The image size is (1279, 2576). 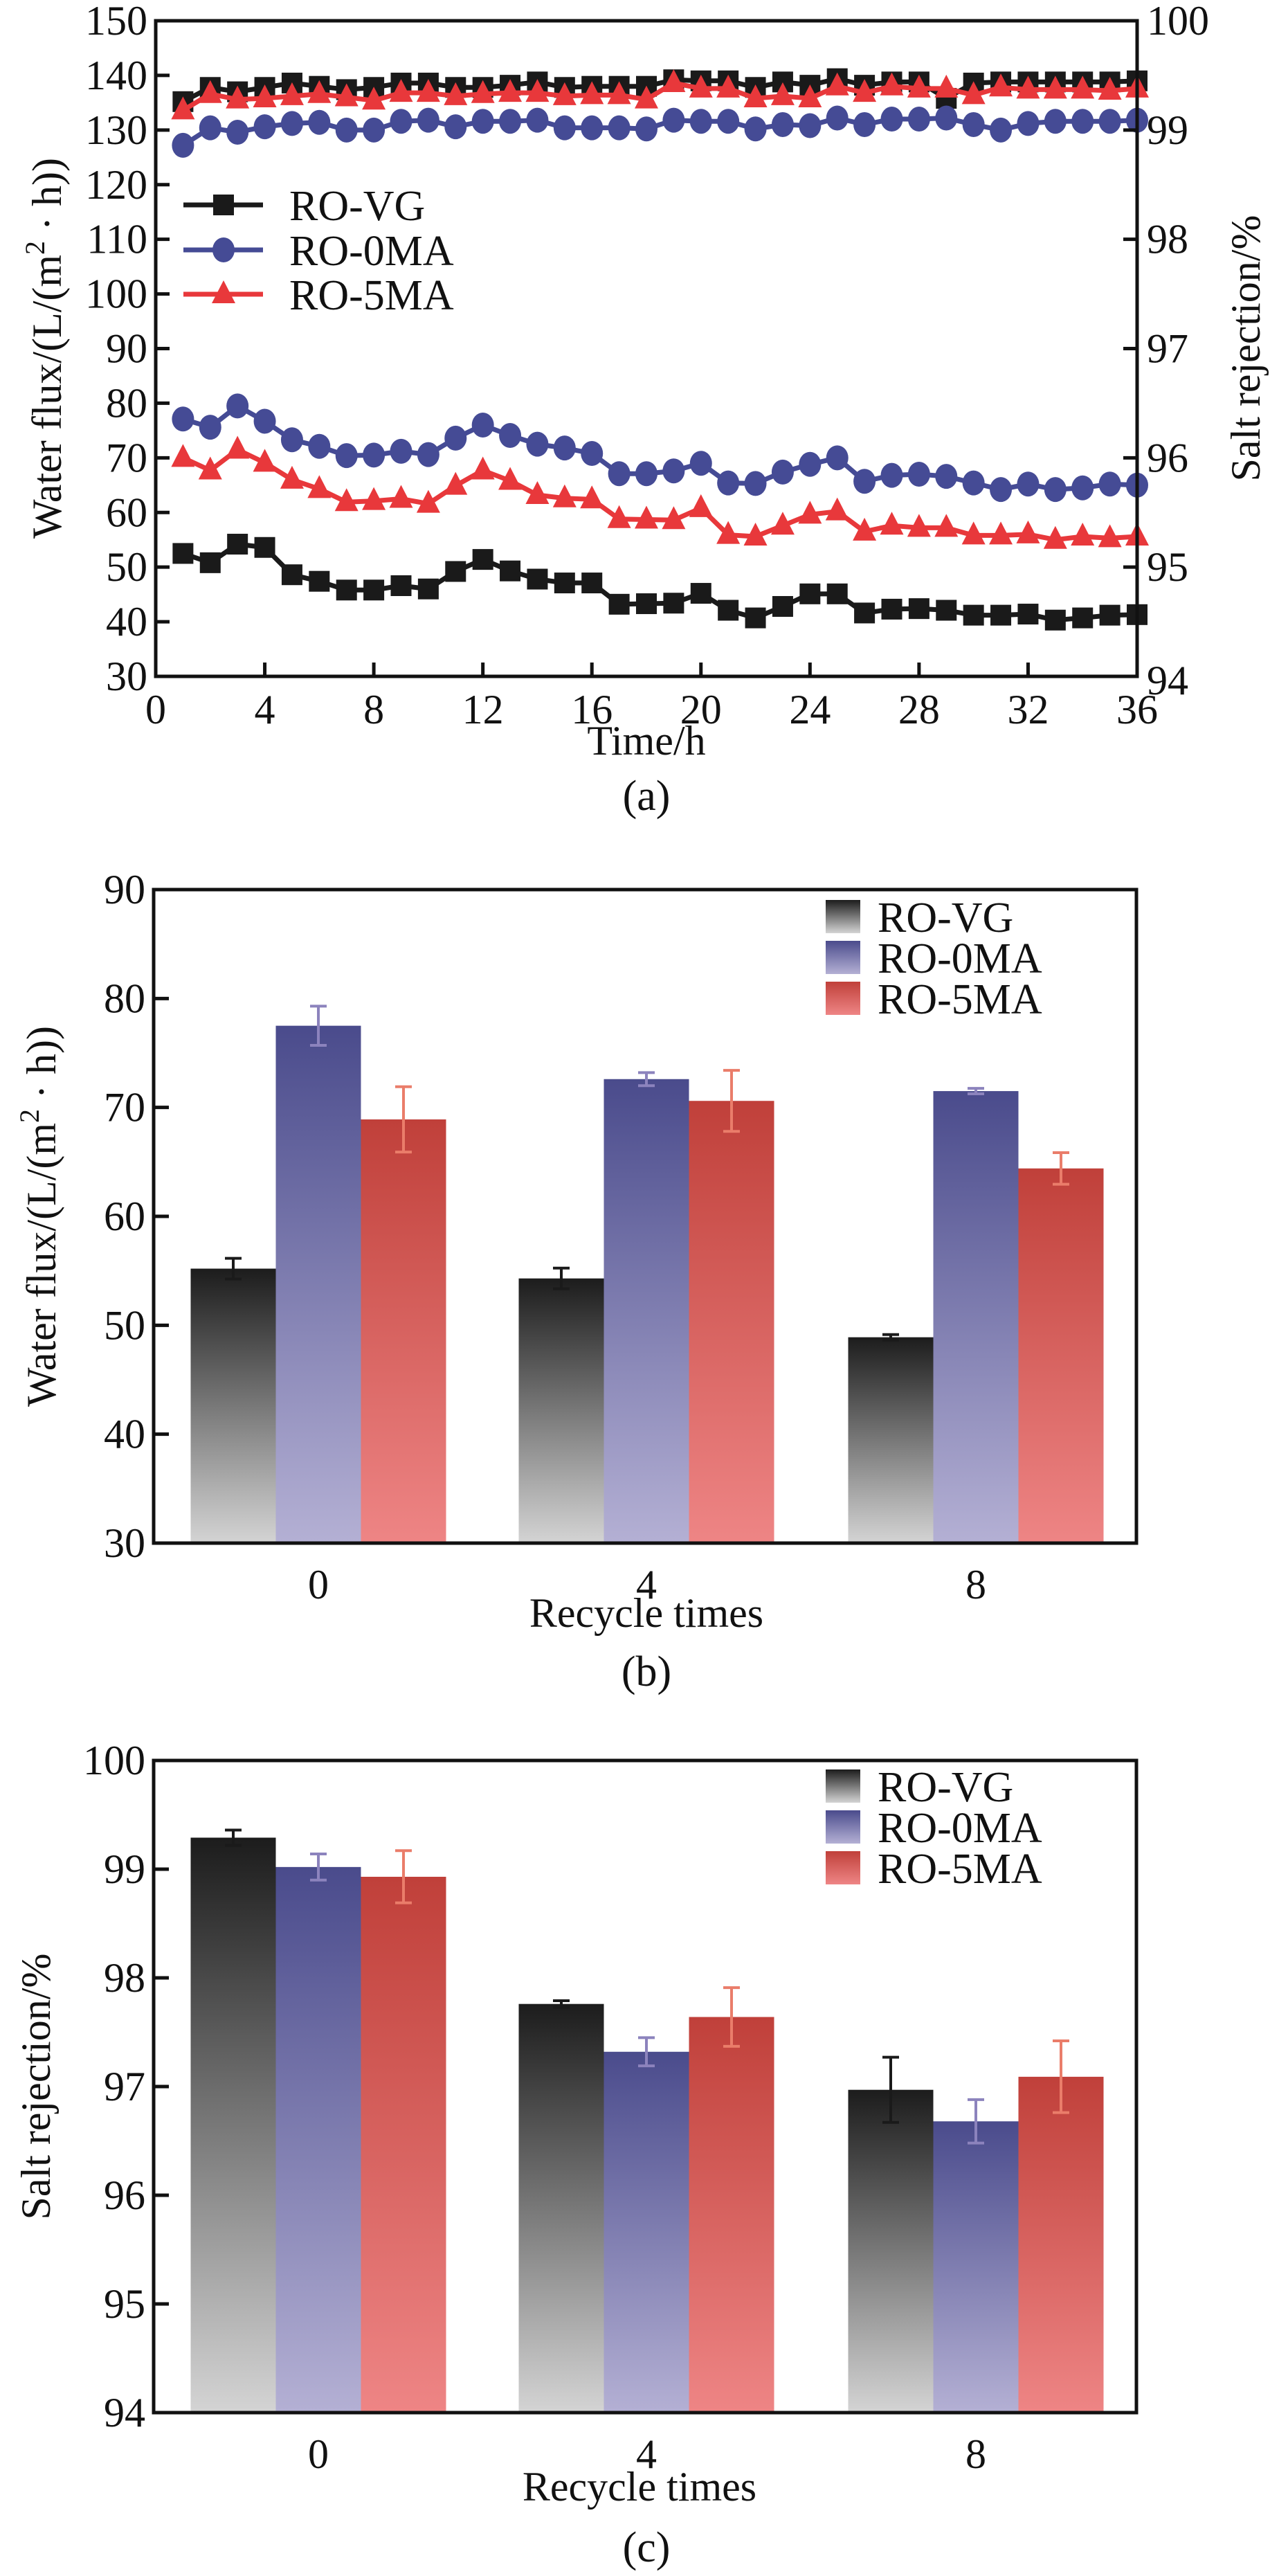 I want to click on bar-series-ro-5ma, so click(x=733, y=2131).